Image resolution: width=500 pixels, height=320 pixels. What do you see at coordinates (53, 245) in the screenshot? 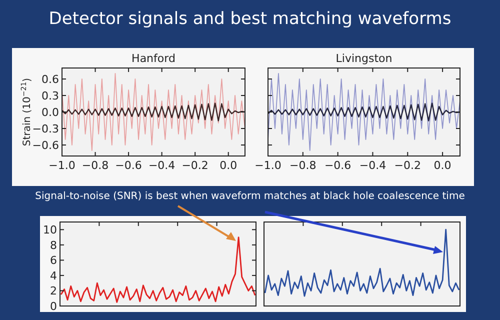
I see `y-tick-label: 8` at bounding box center [53, 245].